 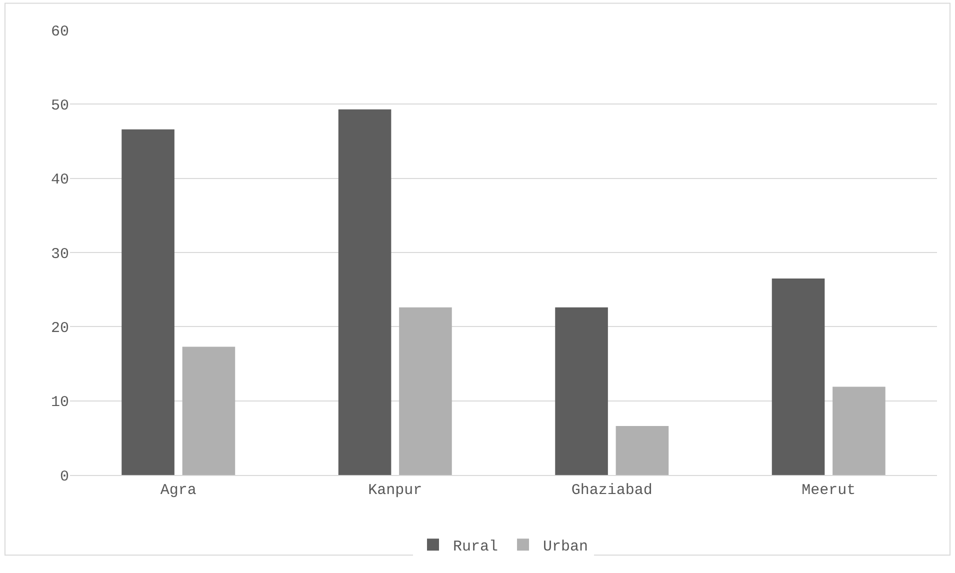 I want to click on x-tick-label: Agra, so click(x=178, y=490).